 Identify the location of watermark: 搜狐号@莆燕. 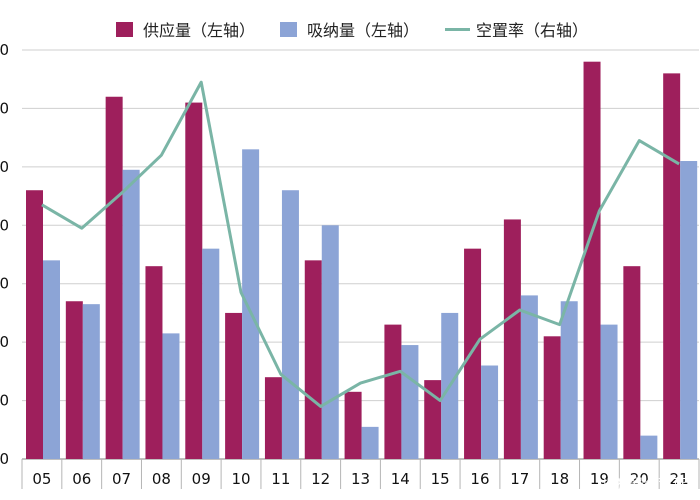
(644, 485).